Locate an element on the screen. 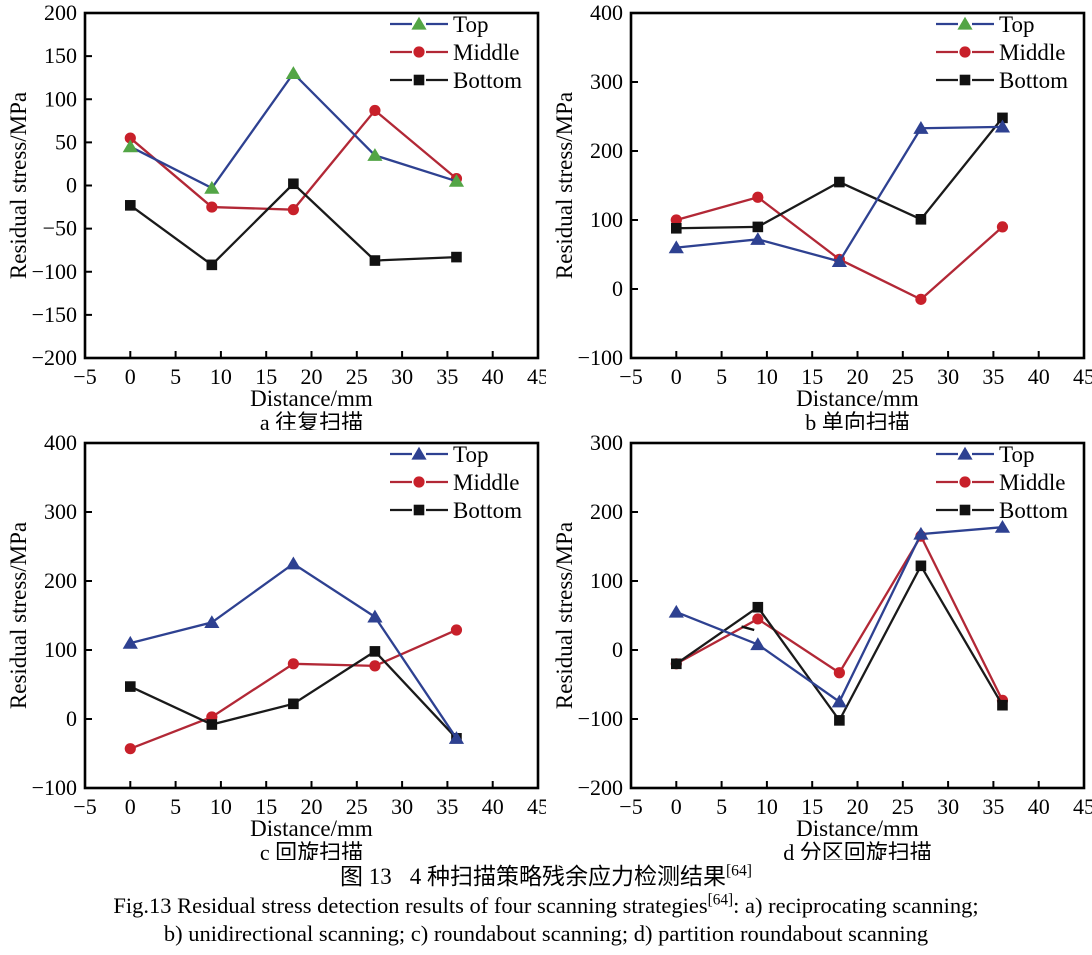 Image resolution: width=1092 pixels, height=955 pixels. panel-caption-d: d 分区回旋扫描 is located at coordinates (857, 850).